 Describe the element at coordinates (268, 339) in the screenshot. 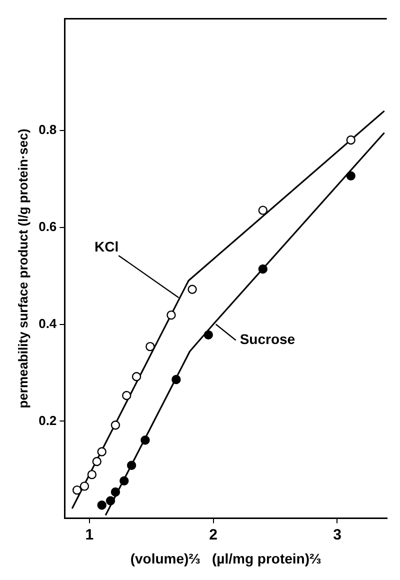

I see `annotation: Sucrose` at that location.